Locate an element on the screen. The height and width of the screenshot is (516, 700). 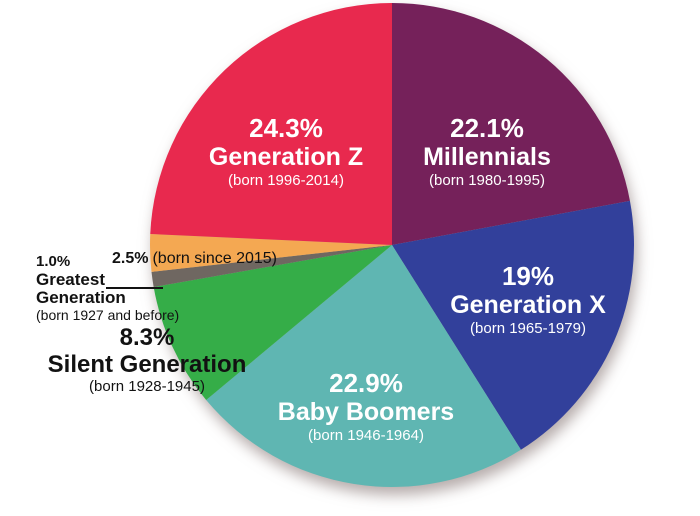
generation-z-percent: 24.3% is located at coordinates (286, 128).